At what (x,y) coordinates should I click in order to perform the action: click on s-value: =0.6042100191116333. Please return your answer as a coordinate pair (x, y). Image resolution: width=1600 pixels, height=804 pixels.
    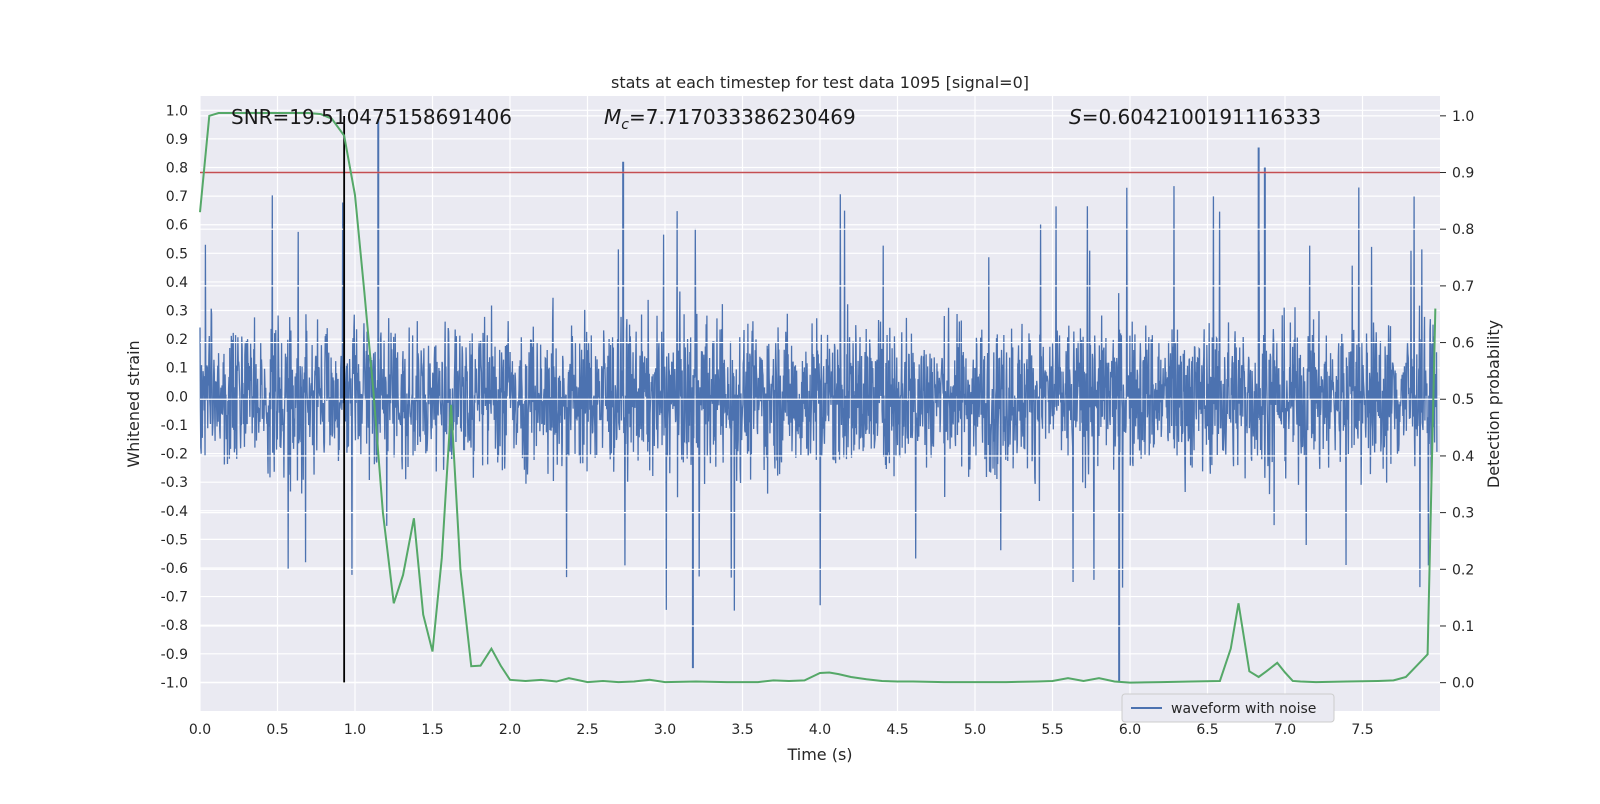
    Looking at the image, I should click on (1201, 117).